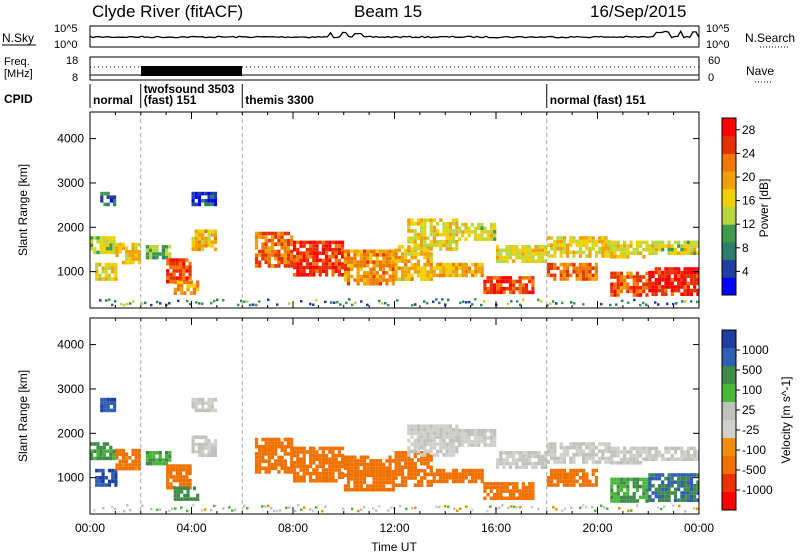 The height and width of the screenshot is (554, 800). I want to click on cpid-label: CPID, so click(18, 99).